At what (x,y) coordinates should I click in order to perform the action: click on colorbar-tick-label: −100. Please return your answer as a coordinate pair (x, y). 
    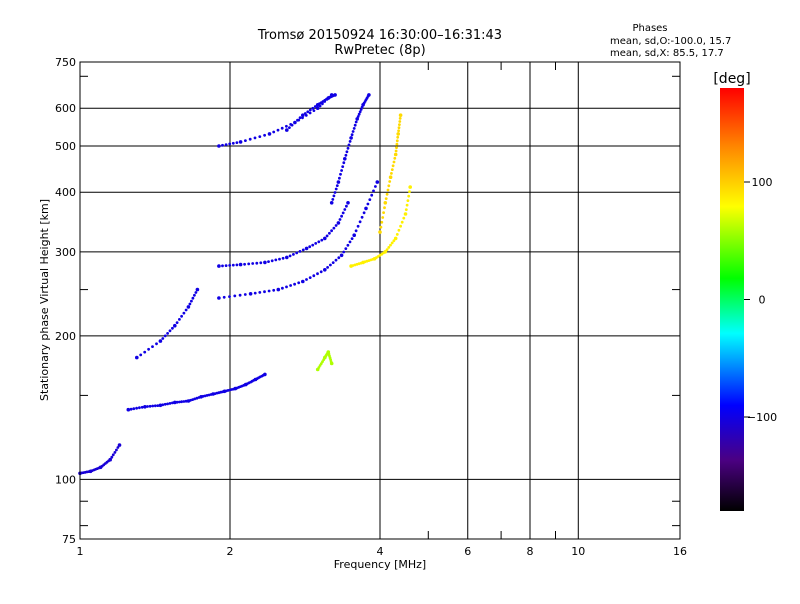
    Looking at the image, I should click on (762, 417).